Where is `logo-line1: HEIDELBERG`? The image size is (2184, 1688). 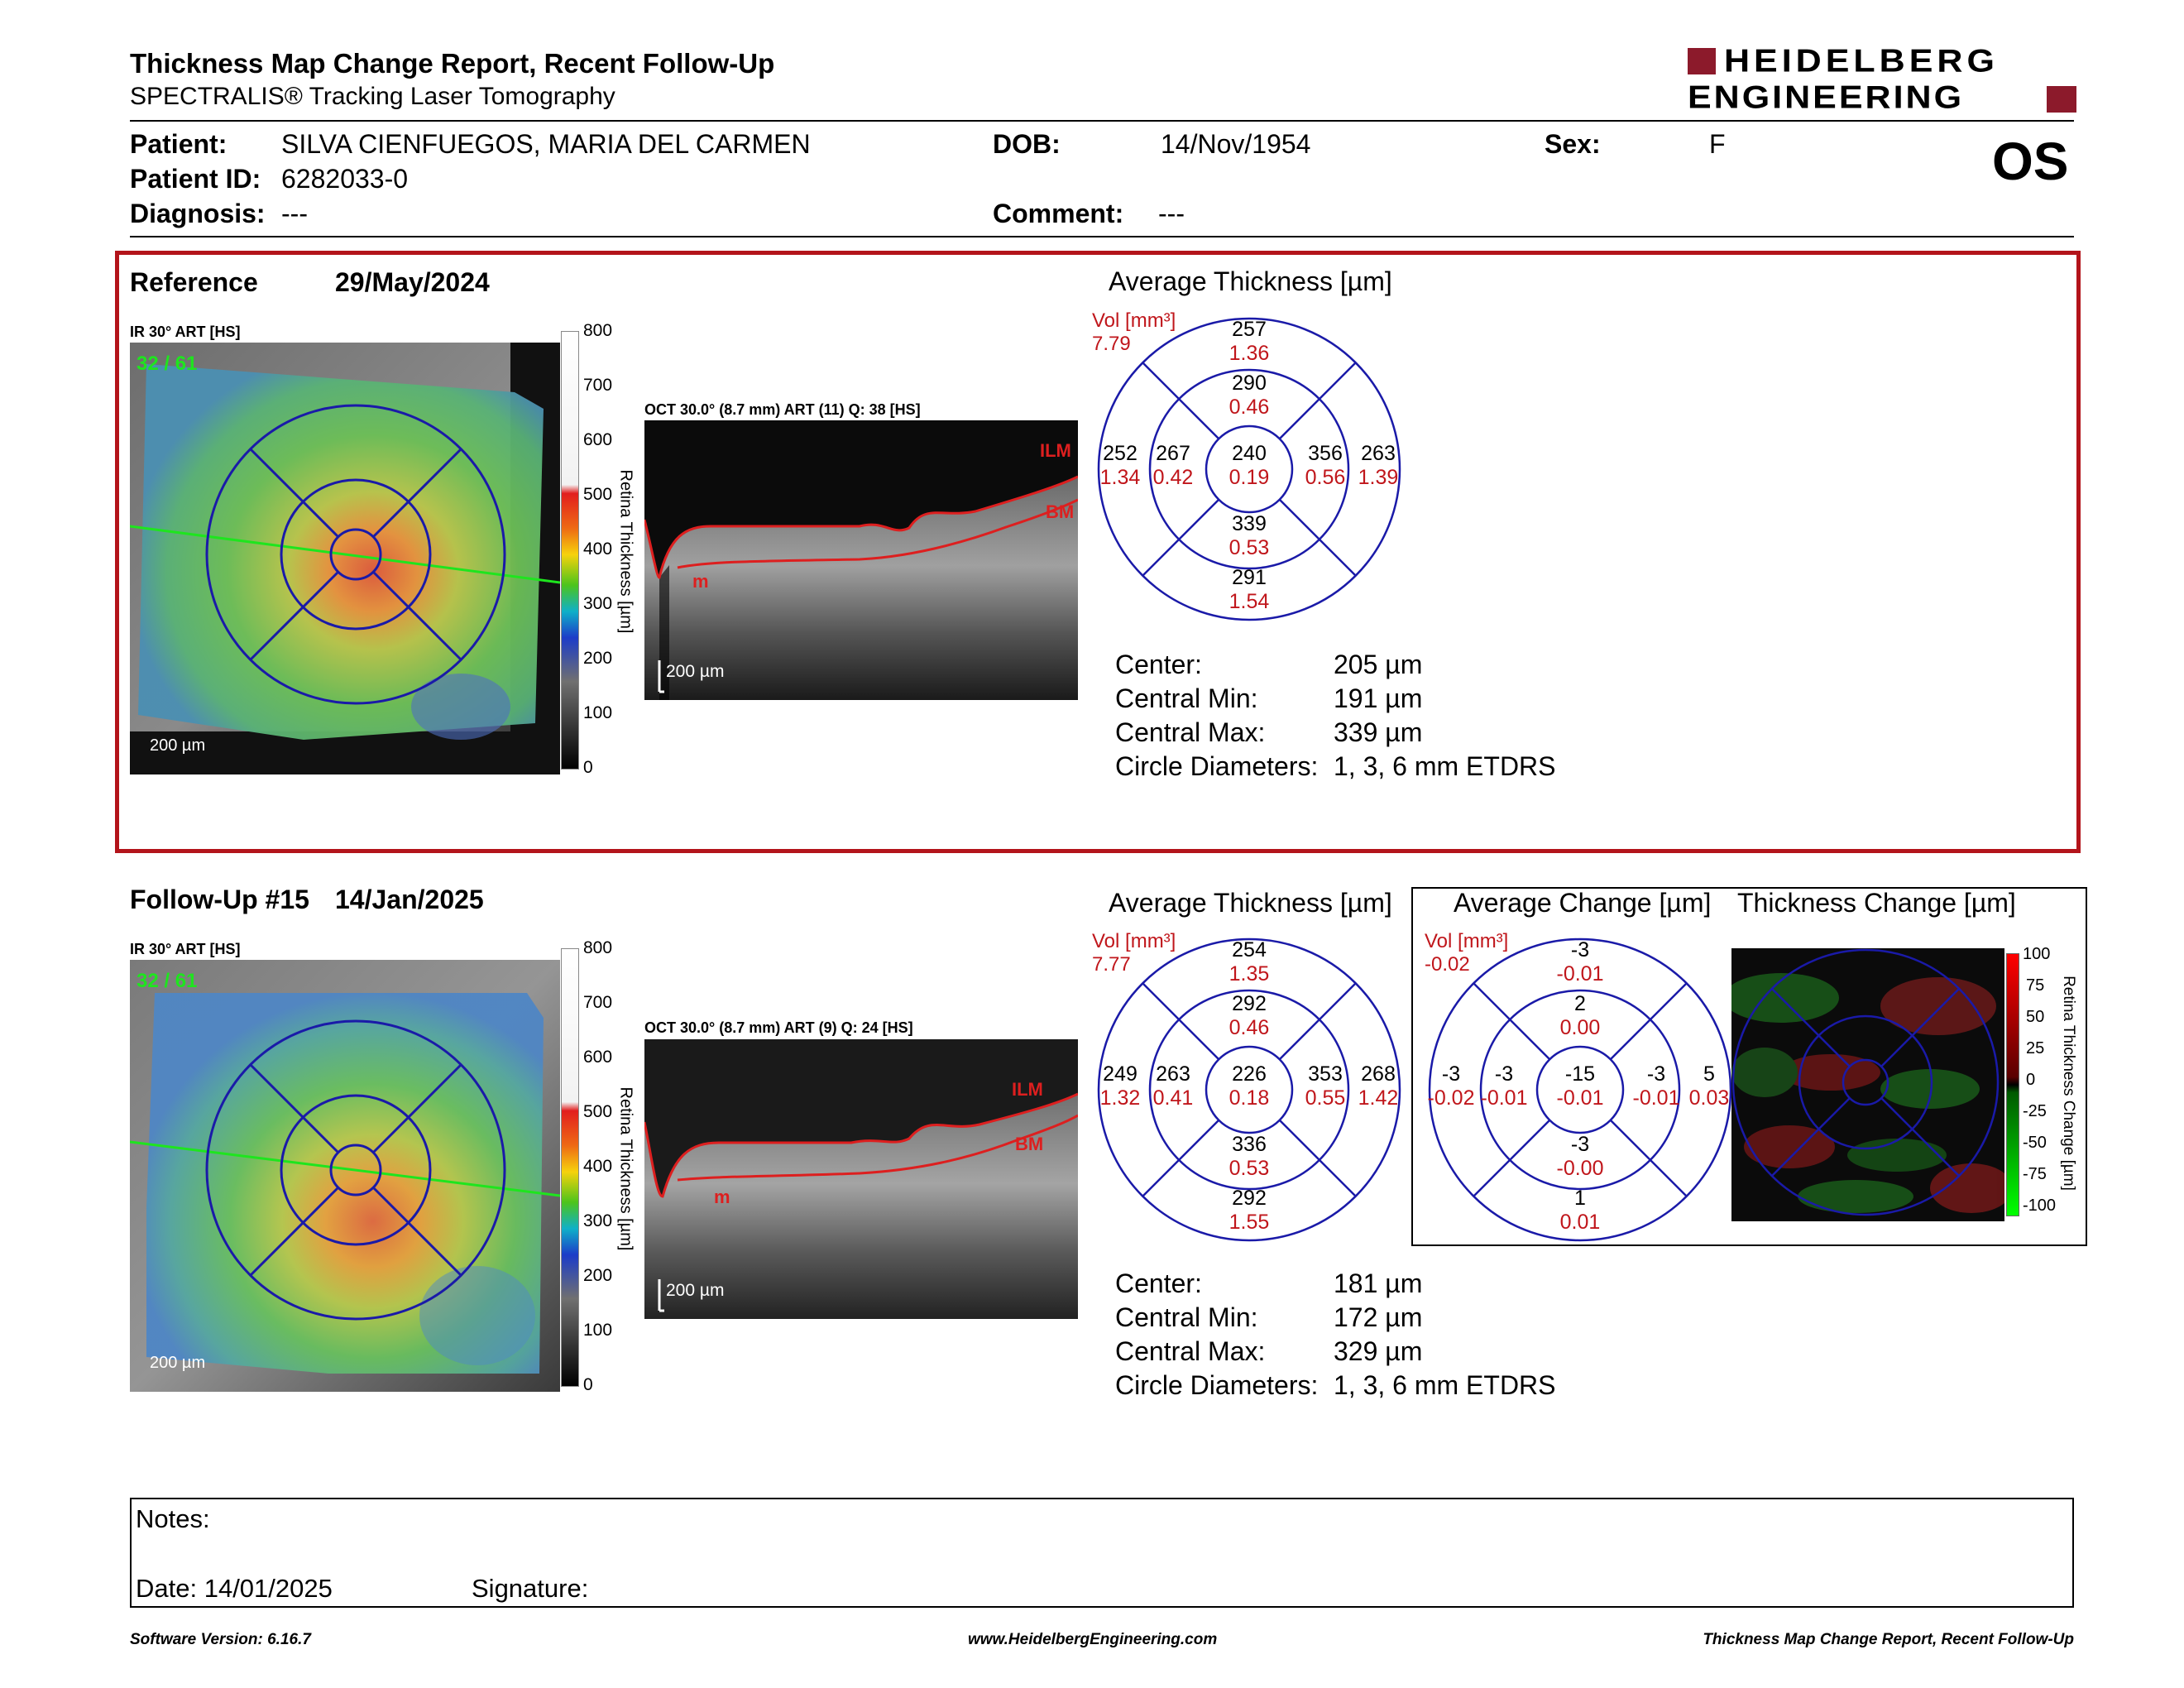
logo-line1: HEIDELBERG is located at coordinates (1861, 61).